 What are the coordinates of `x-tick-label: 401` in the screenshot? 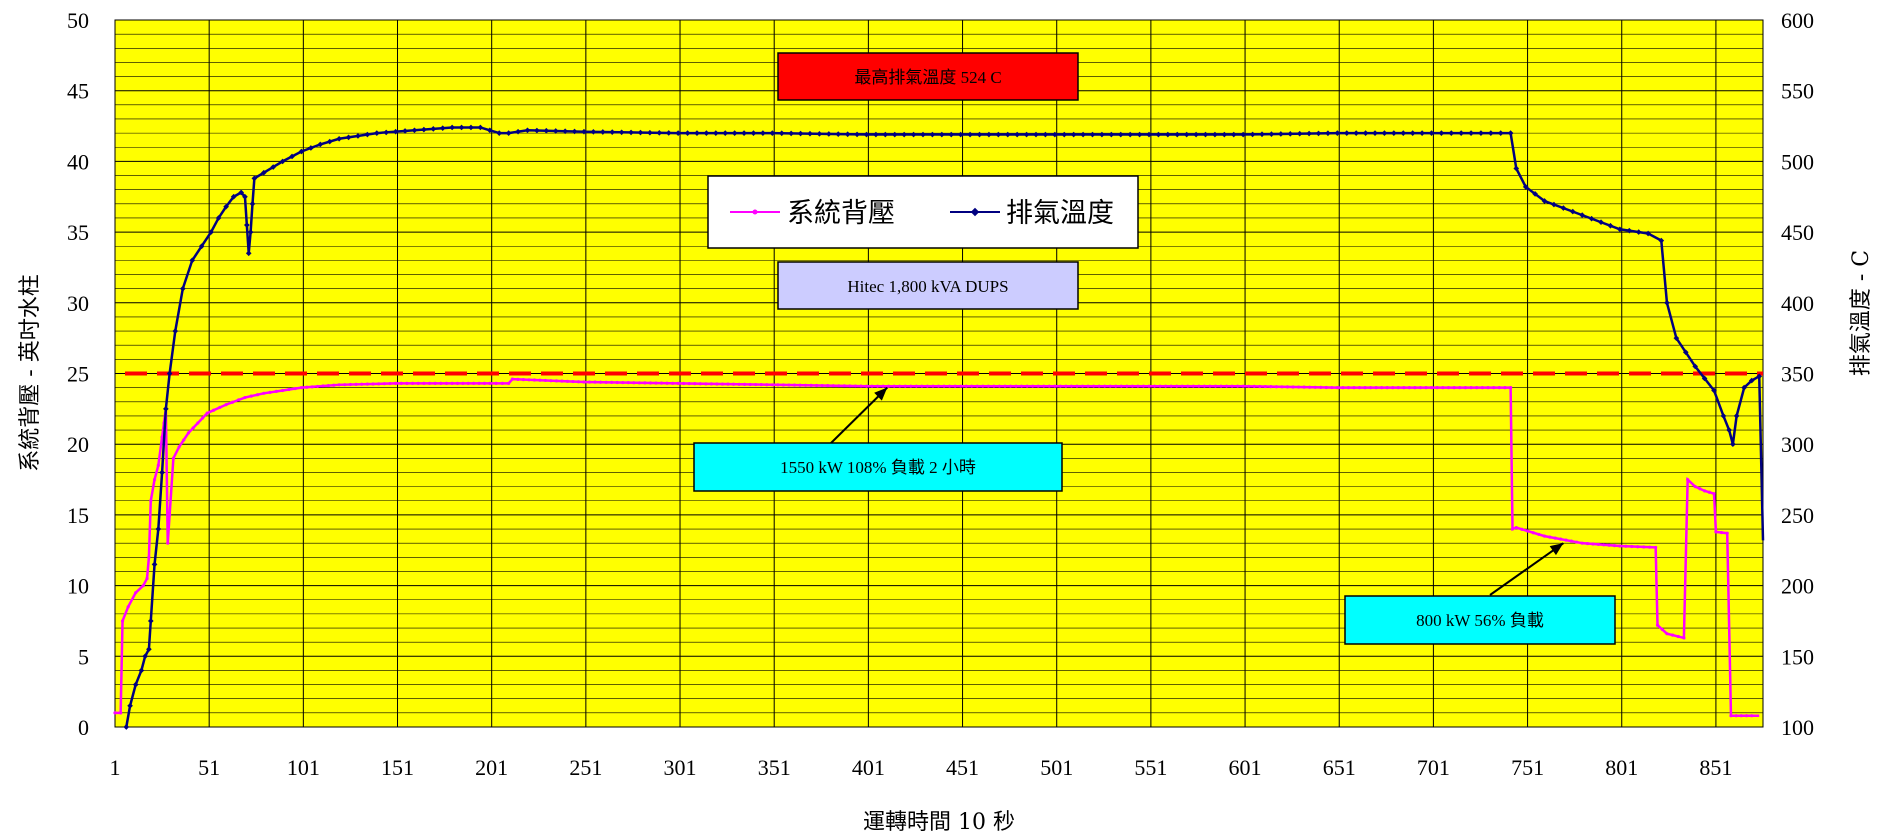 It's located at (868, 767).